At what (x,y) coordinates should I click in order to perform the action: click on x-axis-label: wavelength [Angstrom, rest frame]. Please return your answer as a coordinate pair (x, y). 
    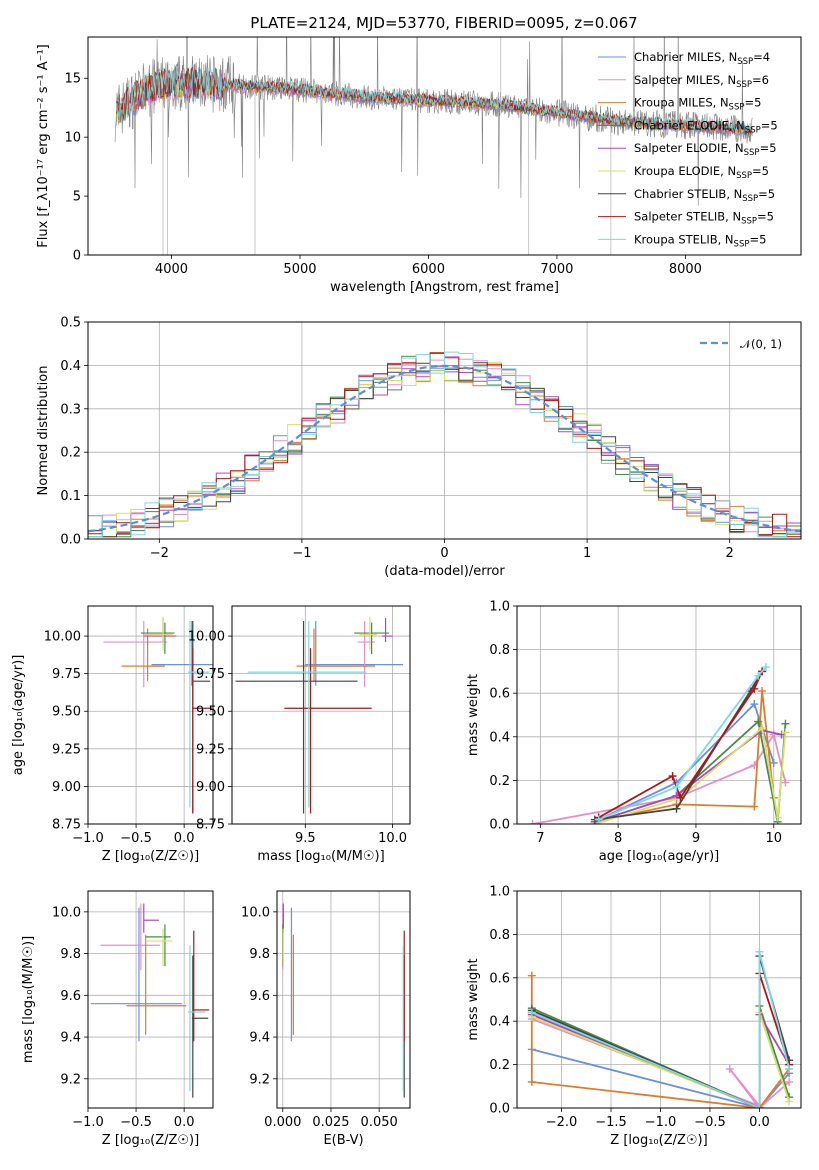
    Looking at the image, I should click on (444, 287).